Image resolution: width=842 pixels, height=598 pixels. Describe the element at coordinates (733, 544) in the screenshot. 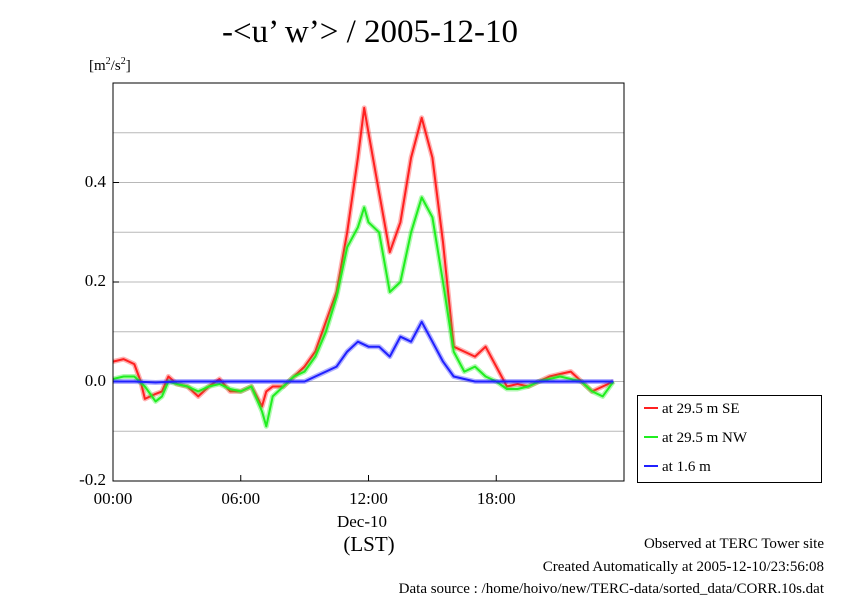

I see `footer-observed: Observed at TERC Tower site` at that location.